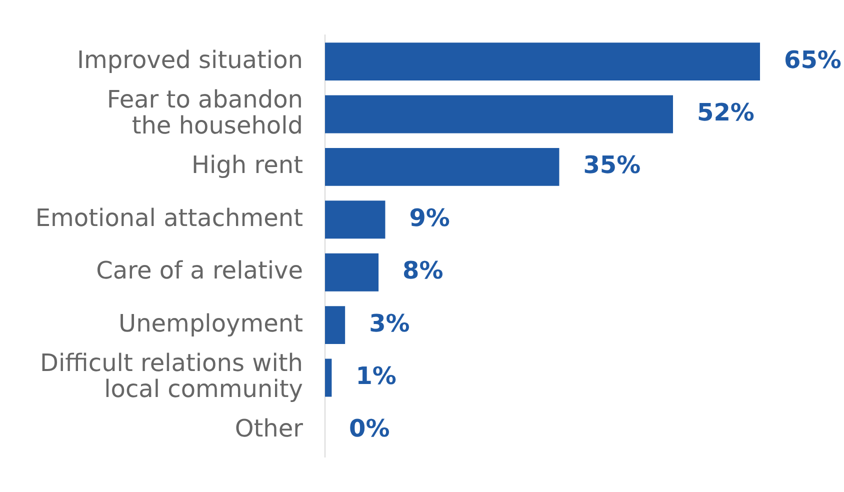 This screenshot has height=492, width=844. I want to click on data-label: 1%, so click(376, 376).